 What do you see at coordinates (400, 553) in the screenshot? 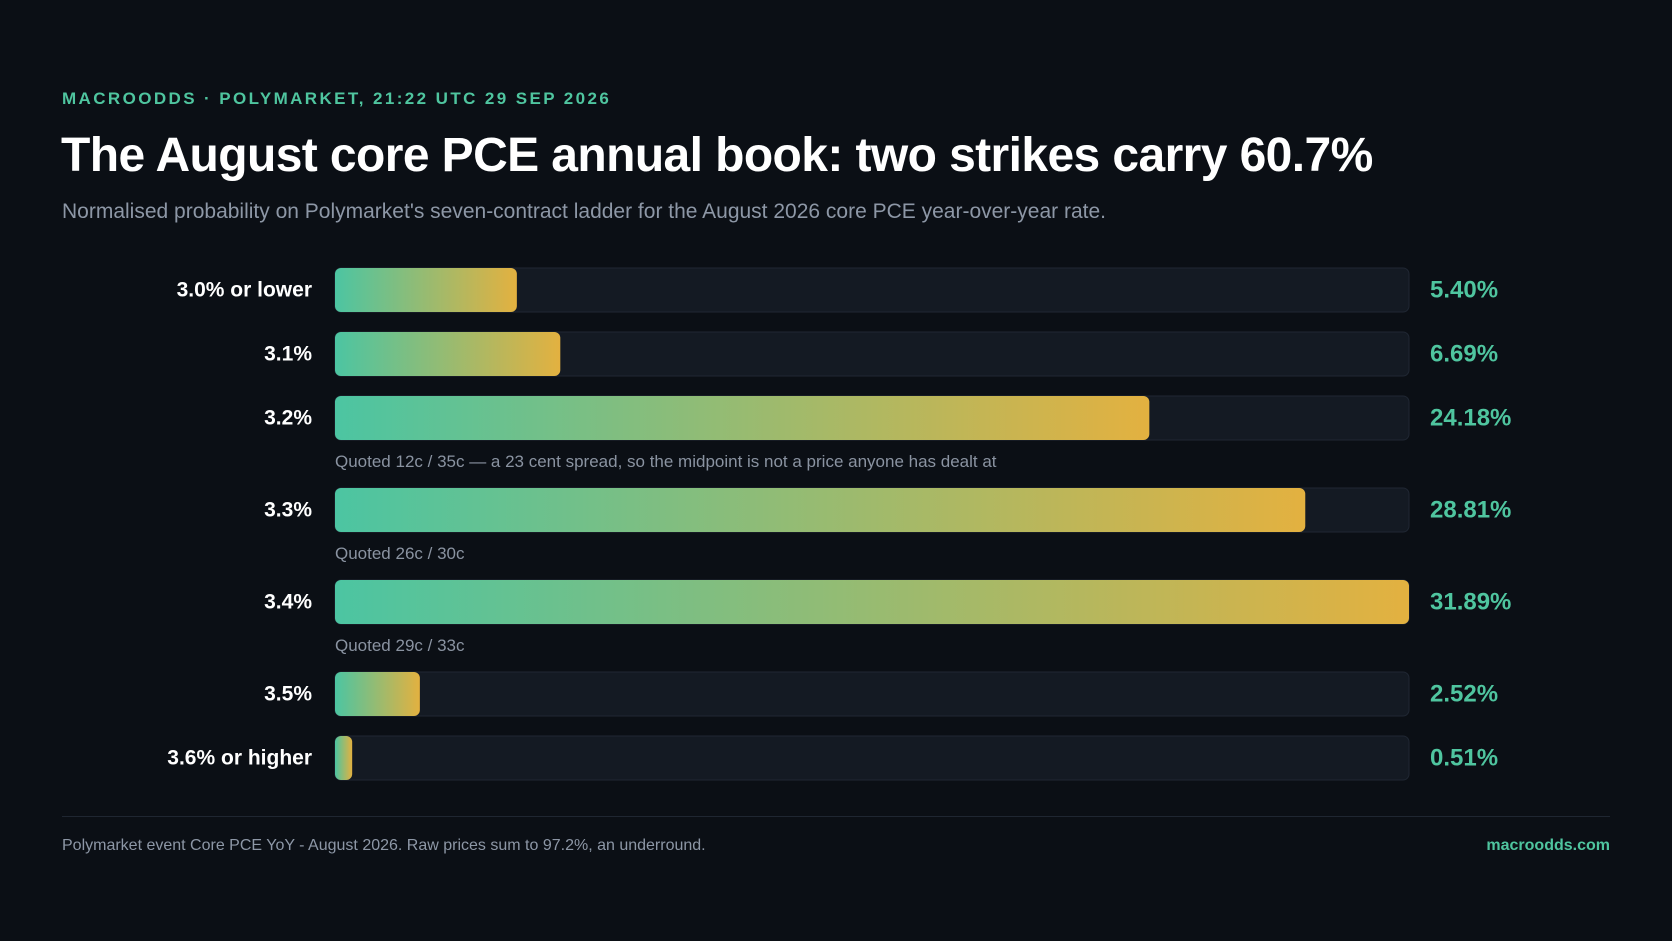
I see `quote-note: Quoted 26c / 30c` at bounding box center [400, 553].